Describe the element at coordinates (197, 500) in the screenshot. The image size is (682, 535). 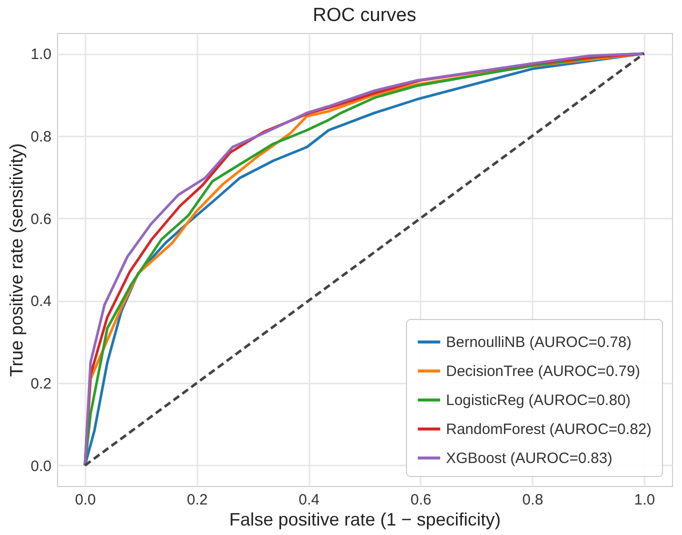
I see `x-tick-label: 0.2` at that location.